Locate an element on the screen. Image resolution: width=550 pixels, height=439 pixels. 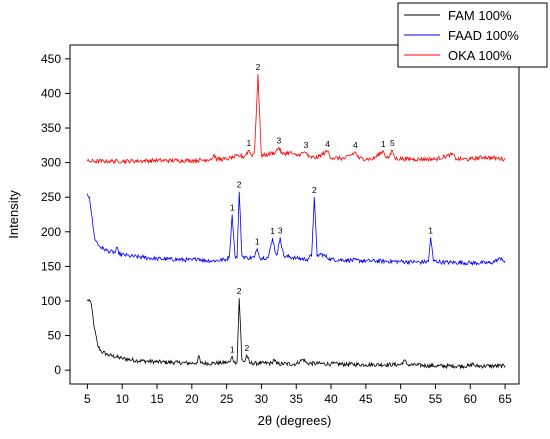
x-tick-label: 65 is located at coordinates (505, 399).